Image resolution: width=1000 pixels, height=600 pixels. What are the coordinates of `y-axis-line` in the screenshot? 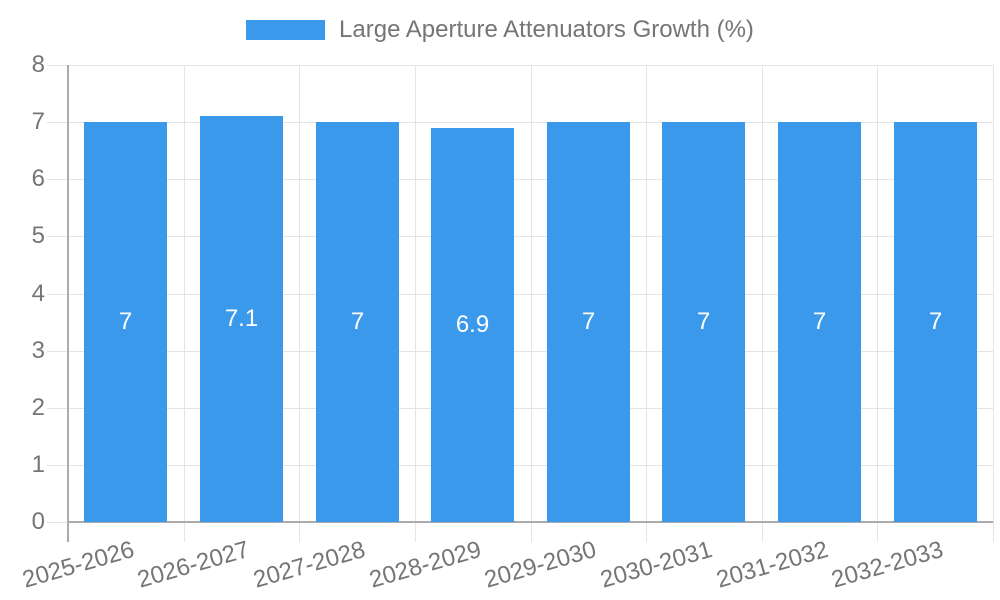 It's located at (68, 303).